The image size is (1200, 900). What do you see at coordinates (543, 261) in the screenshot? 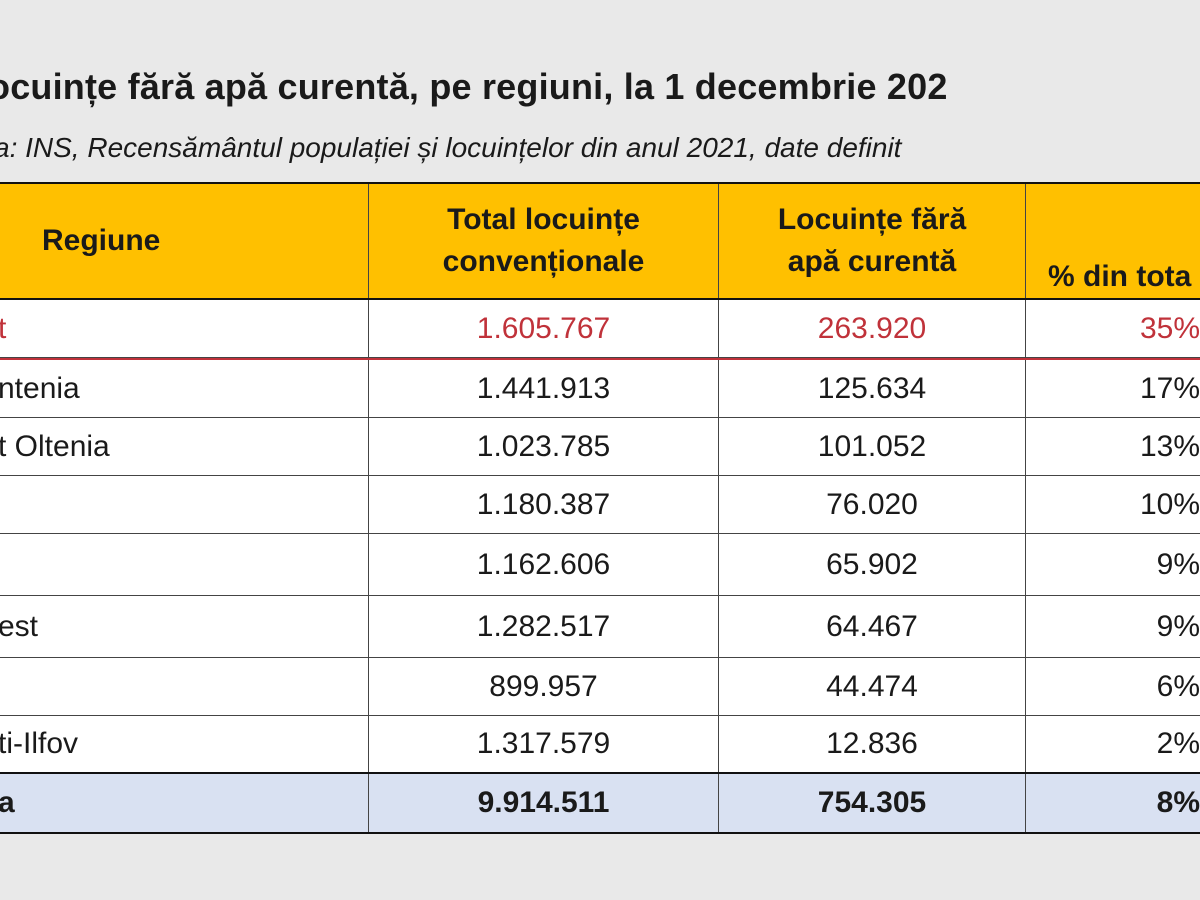
I see `header-total-line2: convenționale` at bounding box center [543, 261].